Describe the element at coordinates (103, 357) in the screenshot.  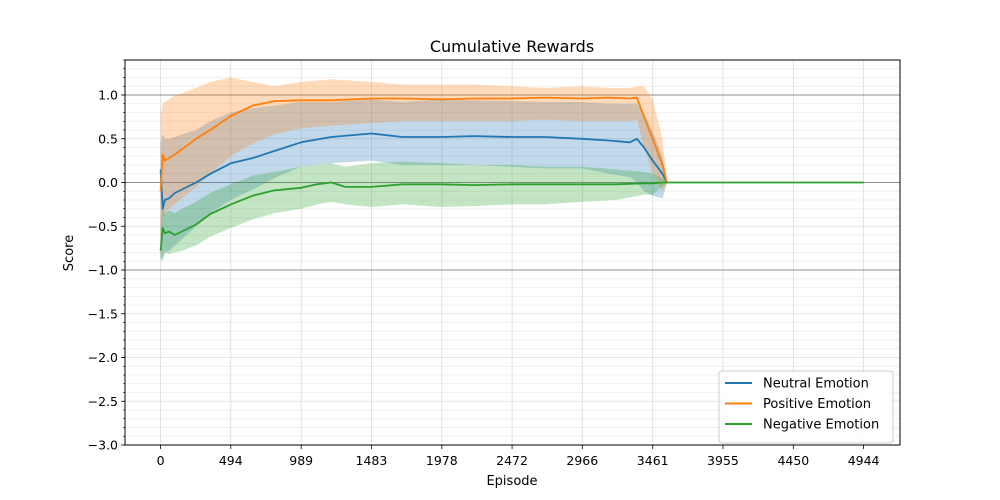
I see `y-tick-label: −2.0` at that location.